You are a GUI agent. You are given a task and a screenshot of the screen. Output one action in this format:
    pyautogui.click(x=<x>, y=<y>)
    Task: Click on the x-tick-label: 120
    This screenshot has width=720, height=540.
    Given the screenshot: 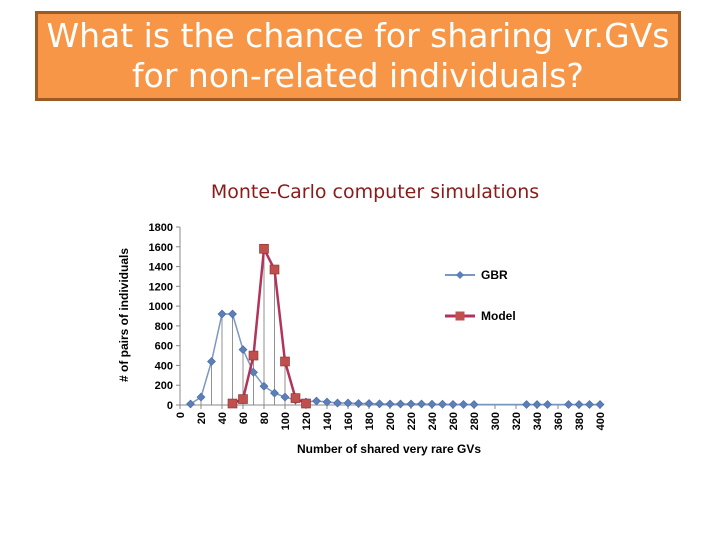 What is the action you would take?
    pyautogui.click(x=307, y=421)
    